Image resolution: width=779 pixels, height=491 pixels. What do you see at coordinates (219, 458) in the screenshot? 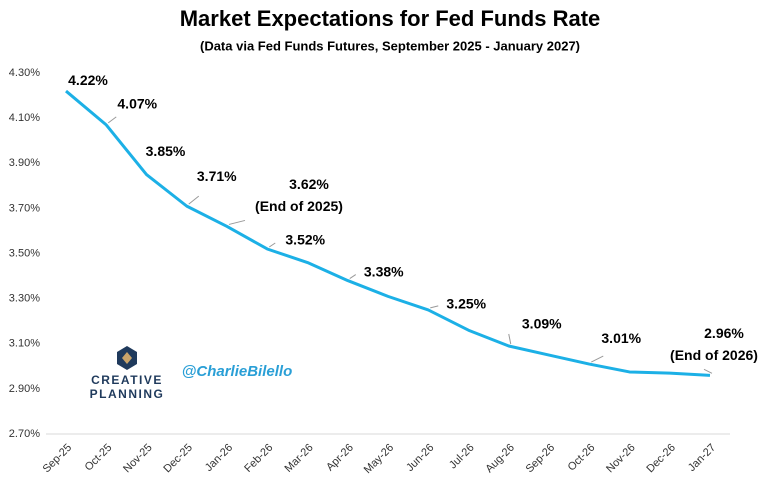
I see `x-tick-label: Jan-26` at bounding box center [219, 458].